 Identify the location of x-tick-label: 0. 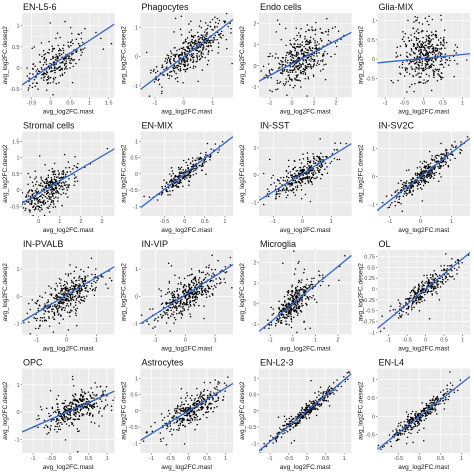
(183, 104).